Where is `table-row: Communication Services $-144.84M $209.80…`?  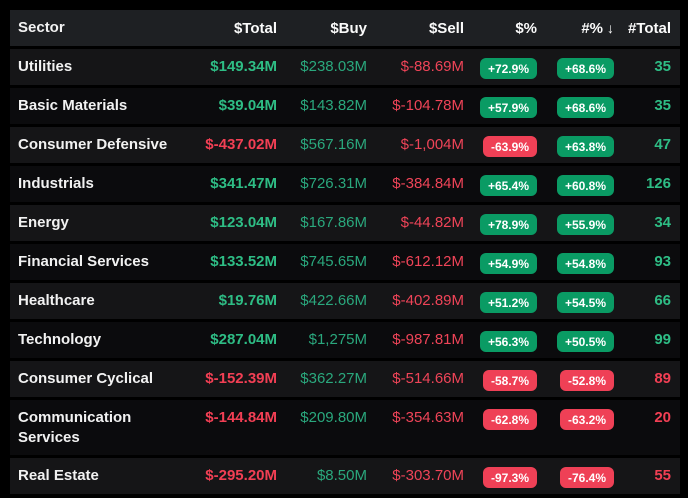 table-row: Communication Services $-144.84M $209.80… is located at coordinates (345, 426).